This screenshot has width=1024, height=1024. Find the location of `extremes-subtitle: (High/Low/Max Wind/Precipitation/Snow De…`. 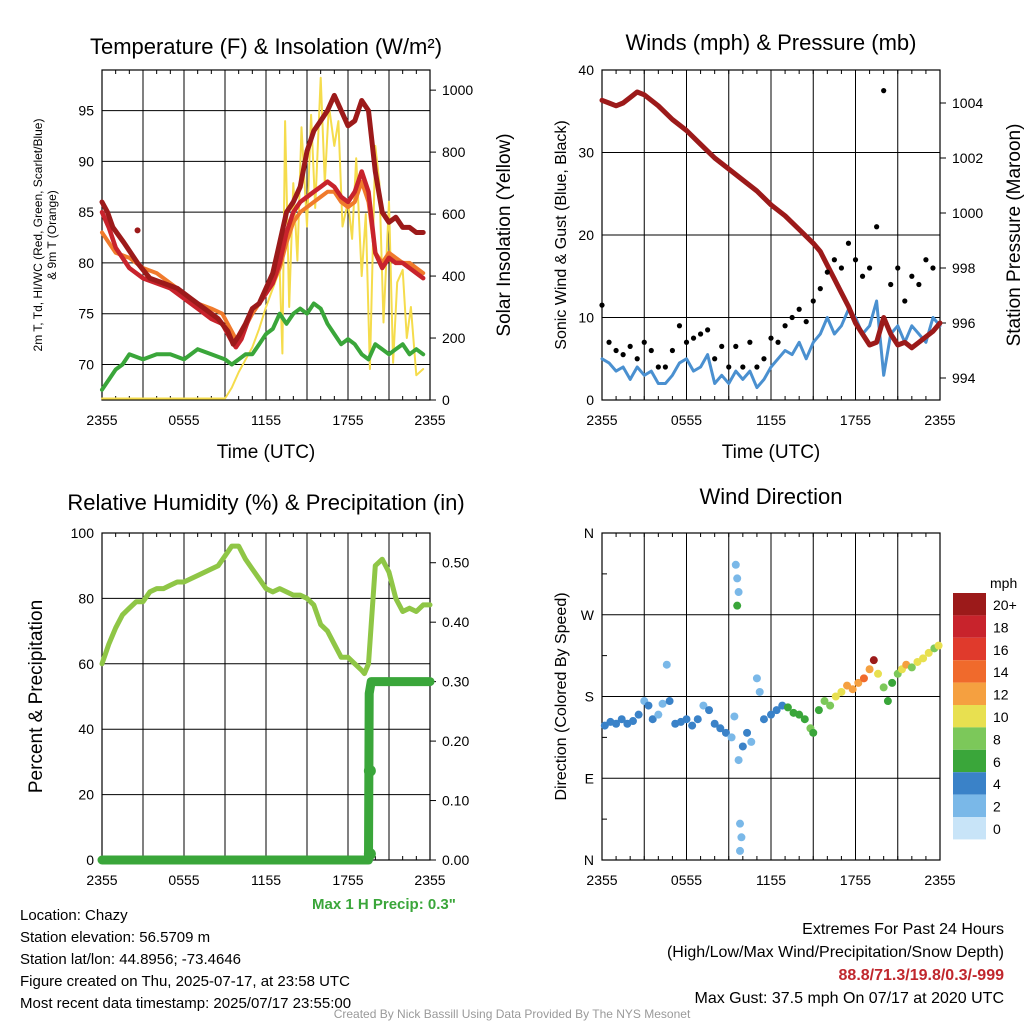

extremes-subtitle: (High/Low/Max Wind/Precipitation/Snow De… is located at coordinates (835, 952).